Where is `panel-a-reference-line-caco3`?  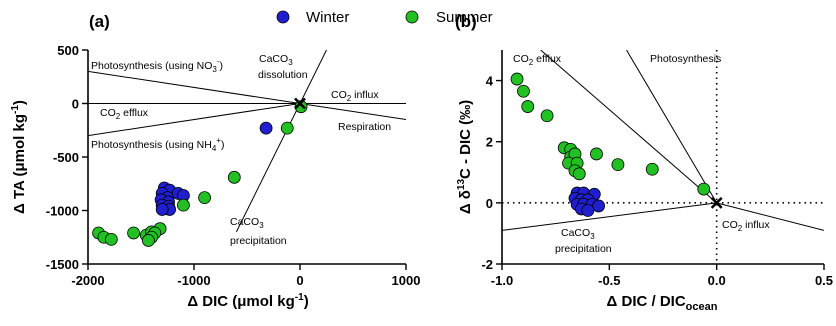 panel-a-reference-line-caco3 is located at coordinates (281, 141).